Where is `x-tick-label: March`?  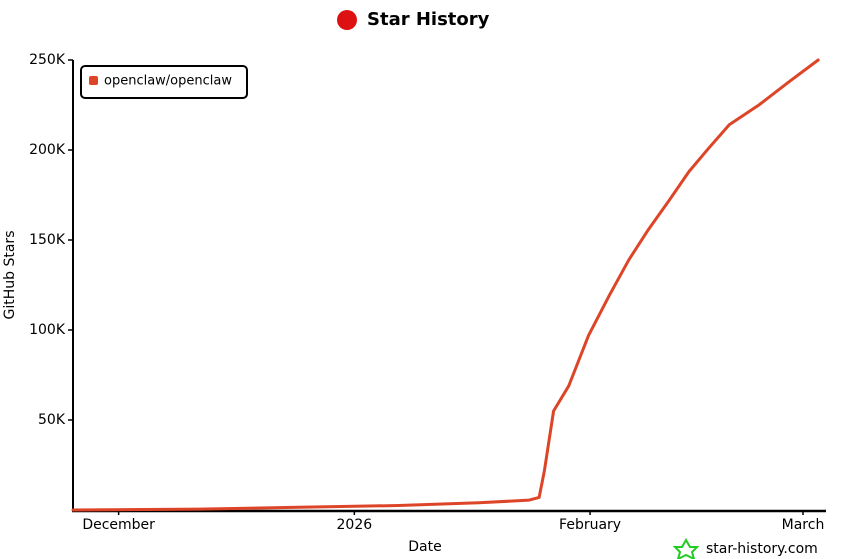
x-tick-label: March is located at coordinates (803, 525).